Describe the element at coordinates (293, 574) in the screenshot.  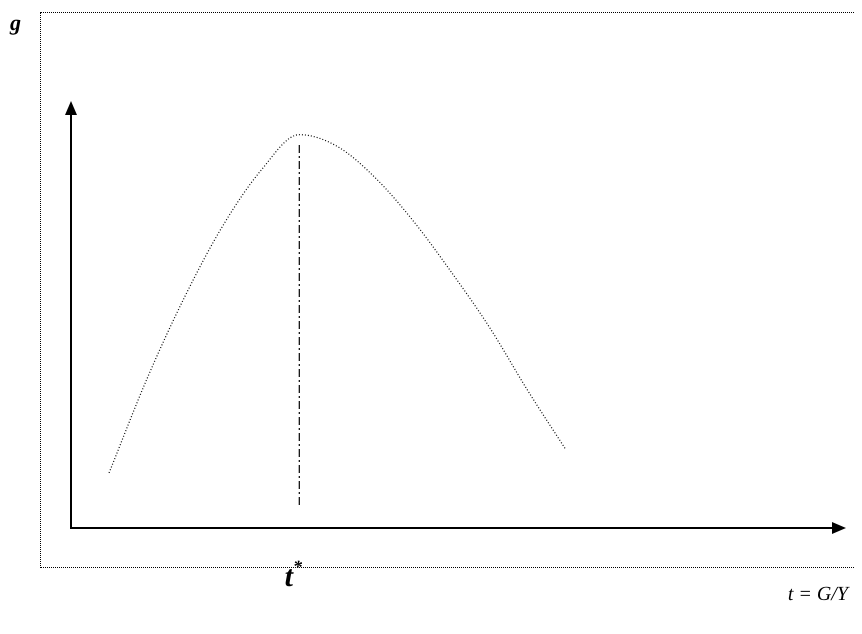
I see `text: t*` at that location.